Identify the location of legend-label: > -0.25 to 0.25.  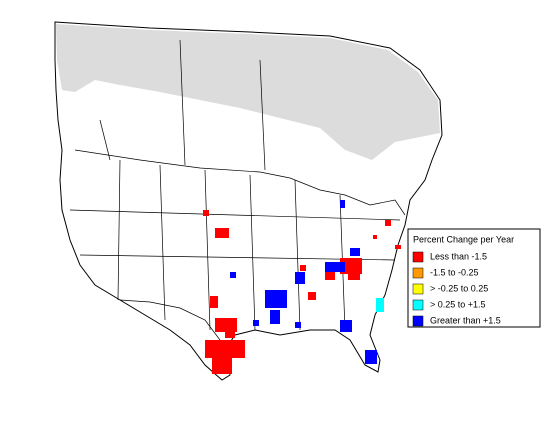
(459, 288).